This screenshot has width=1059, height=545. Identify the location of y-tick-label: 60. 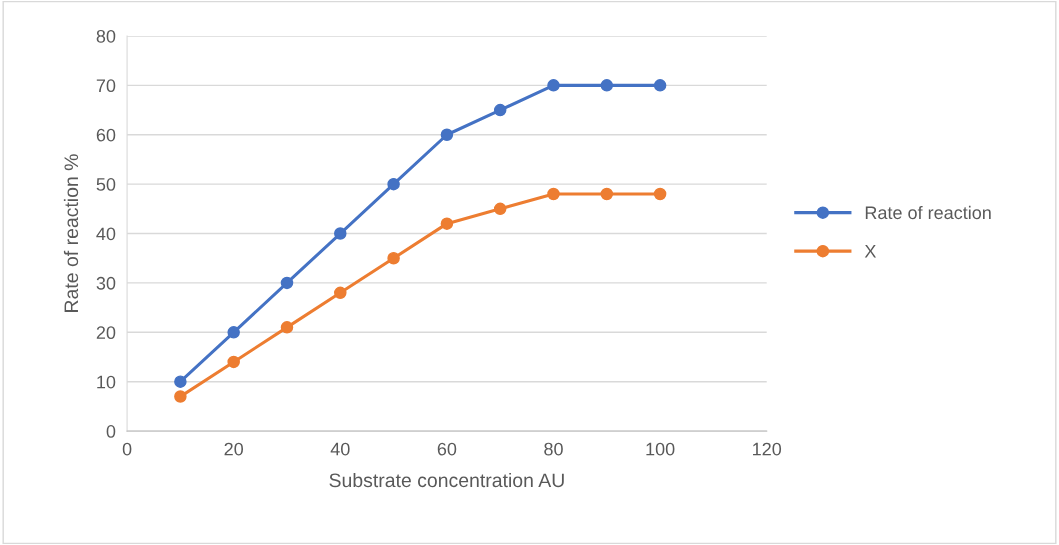
(106, 135).